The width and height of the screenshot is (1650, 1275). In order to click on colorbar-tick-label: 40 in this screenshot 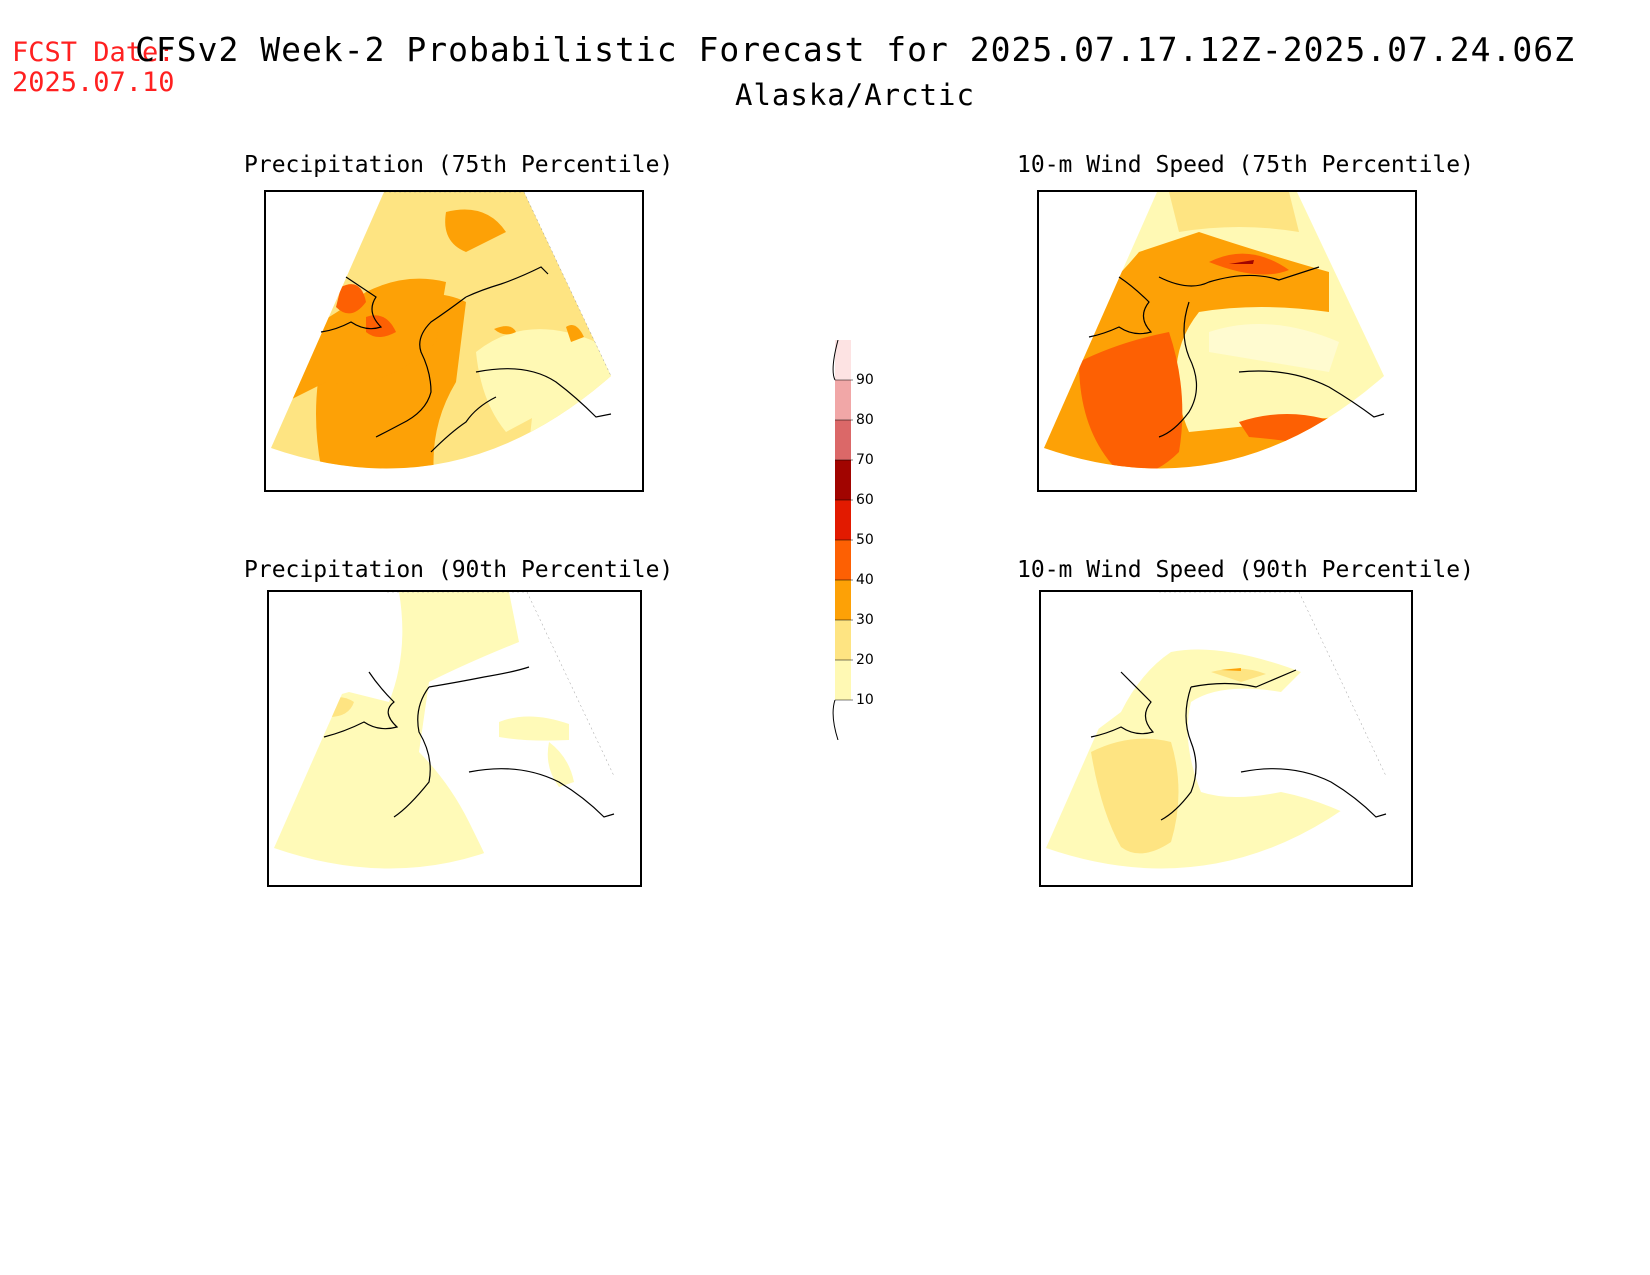, I will do `click(865, 580)`.